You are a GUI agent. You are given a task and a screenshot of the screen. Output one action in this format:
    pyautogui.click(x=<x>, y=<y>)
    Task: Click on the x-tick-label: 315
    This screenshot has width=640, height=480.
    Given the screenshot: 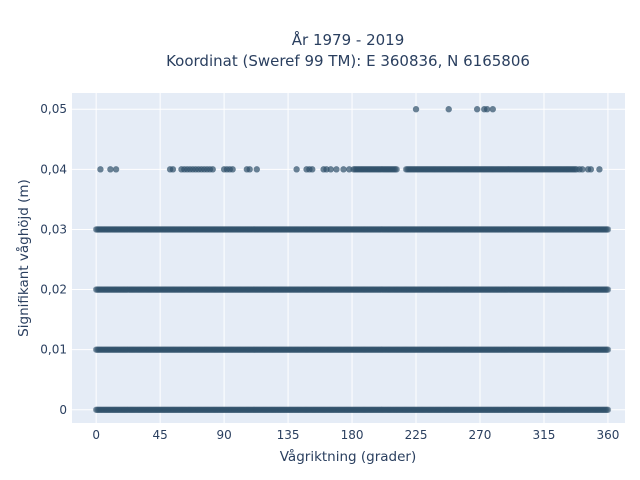 What is the action you would take?
    pyautogui.click(x=544, y=435)
    